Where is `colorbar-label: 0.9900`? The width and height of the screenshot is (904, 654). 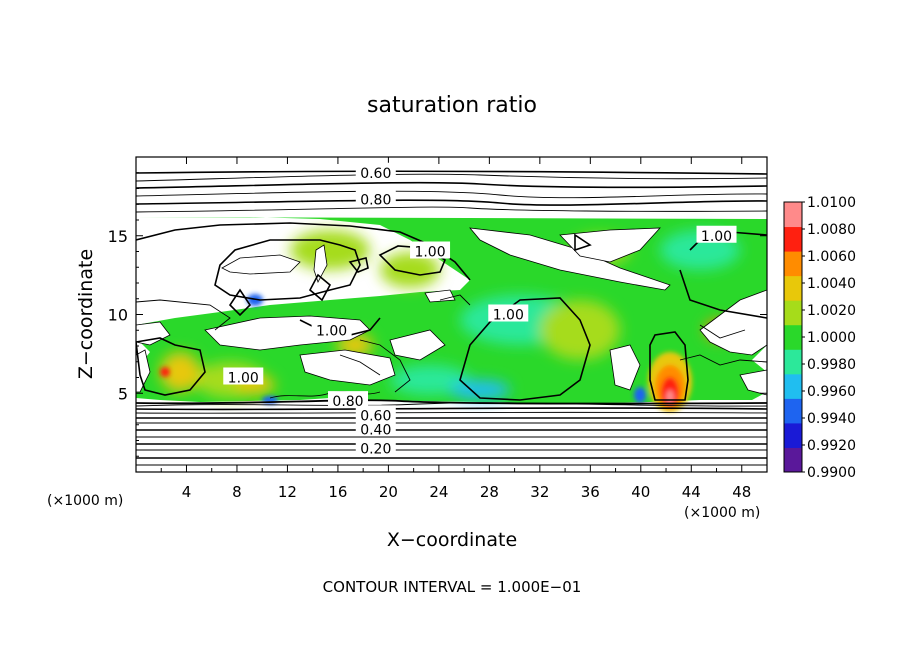
colorbar-label: 0.9900 is located at coordinates (831, 473).